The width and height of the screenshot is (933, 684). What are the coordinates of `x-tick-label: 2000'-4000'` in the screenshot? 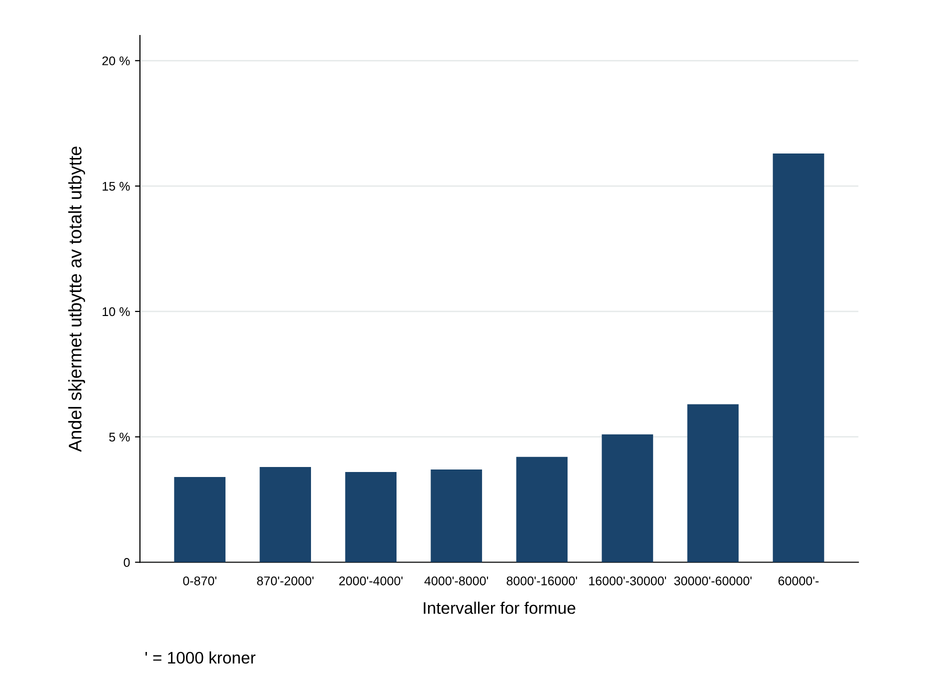 It's located at (371, 581).